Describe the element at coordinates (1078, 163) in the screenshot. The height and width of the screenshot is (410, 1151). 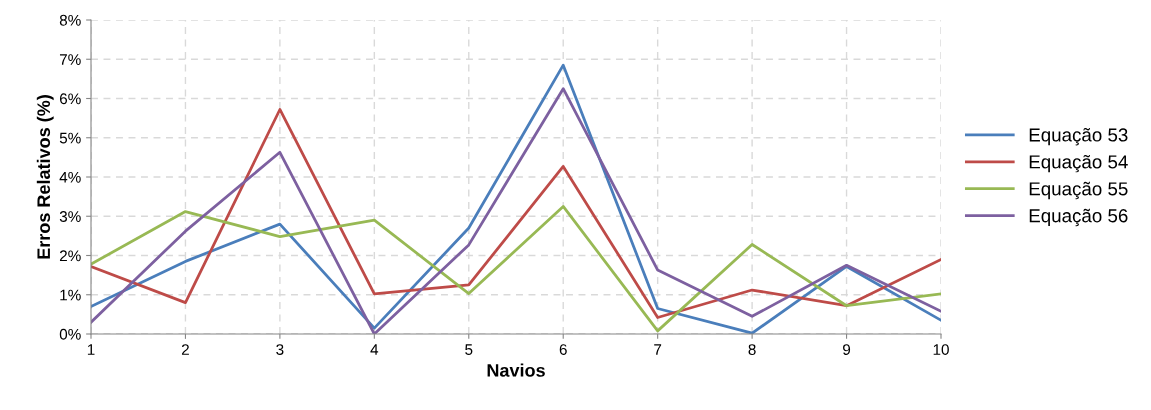
I see `legend-label: Equação 54` at that location.